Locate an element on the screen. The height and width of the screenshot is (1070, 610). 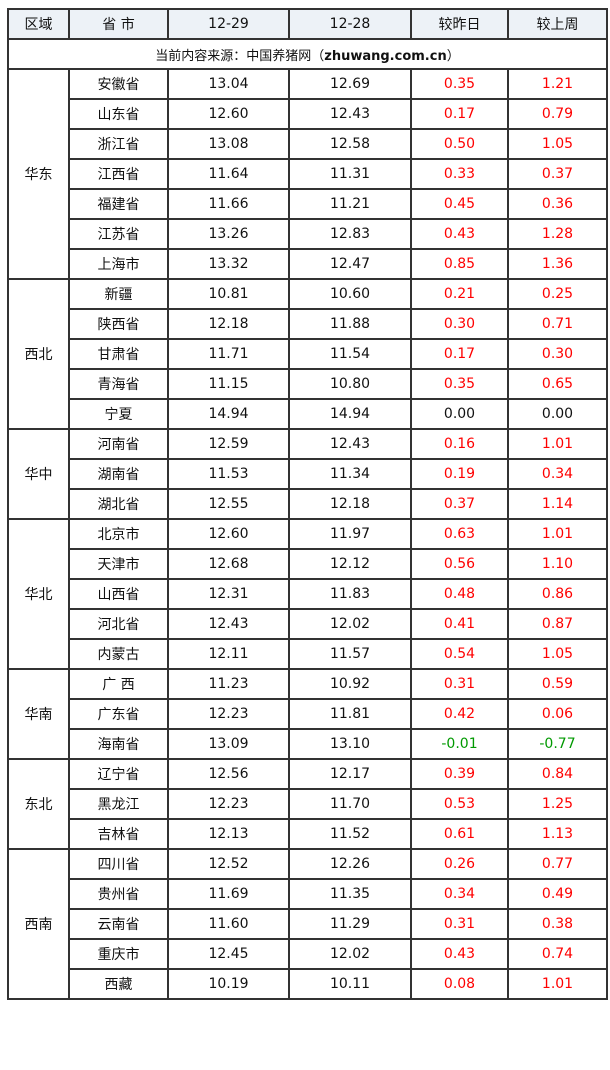
price-today-cell: 12.23 is located at coordinates (228, 714).